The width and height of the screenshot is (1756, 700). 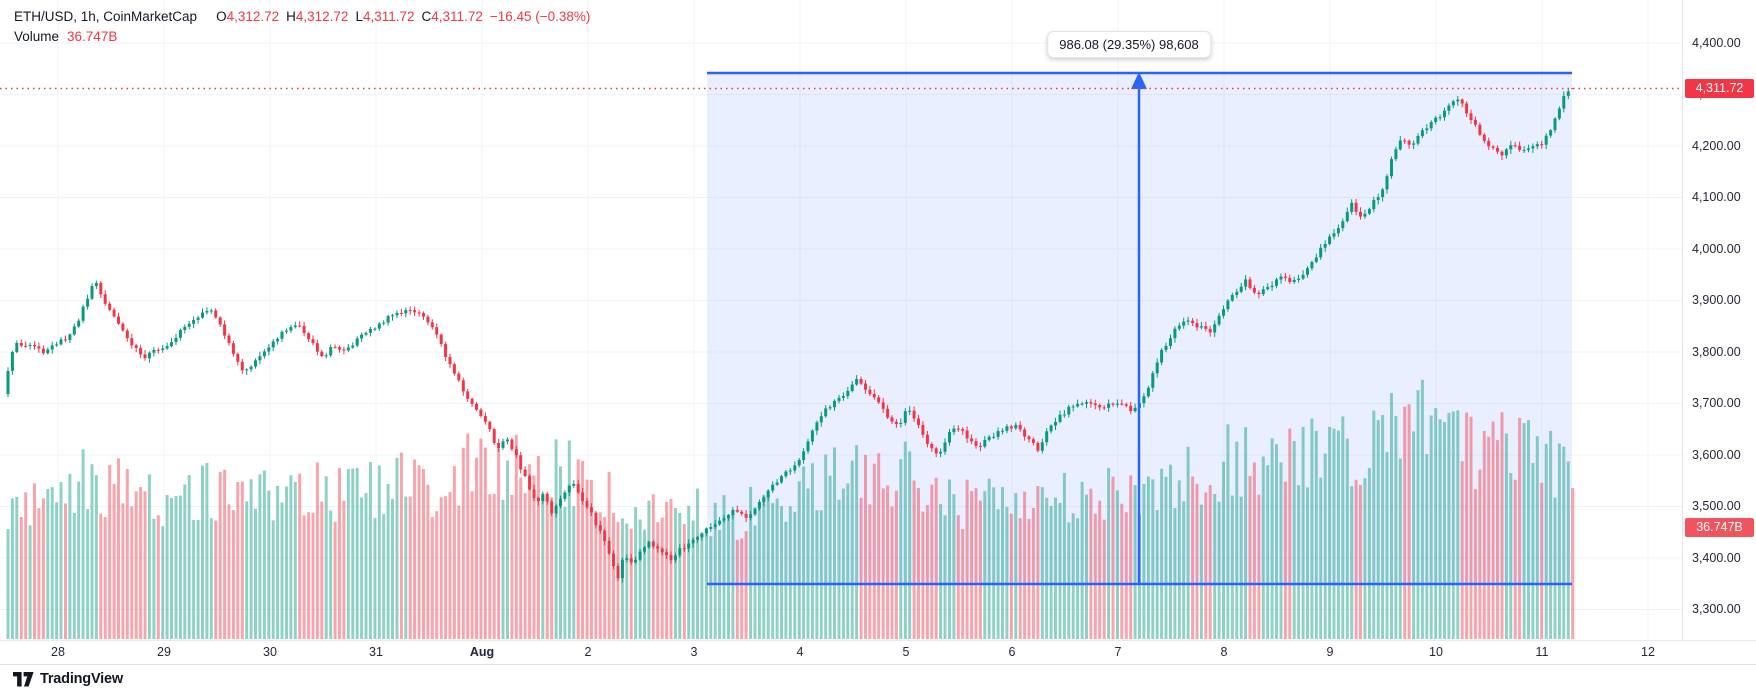 What do you see at coordinates (376, 652) in the screenshot?
I see `time-axis-label: 31` at bounding box center [376, 652].